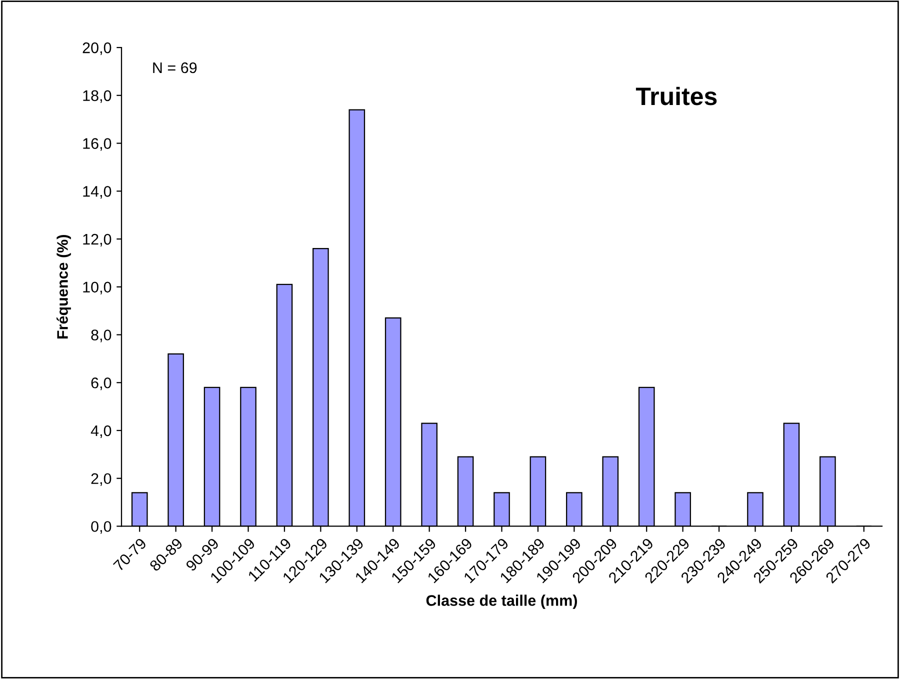 The image size is (900, 679). What do you see at coordinates (175, 68) in the screenshot?
I see `annotation: N = 69` at bounding box center [175, 68].